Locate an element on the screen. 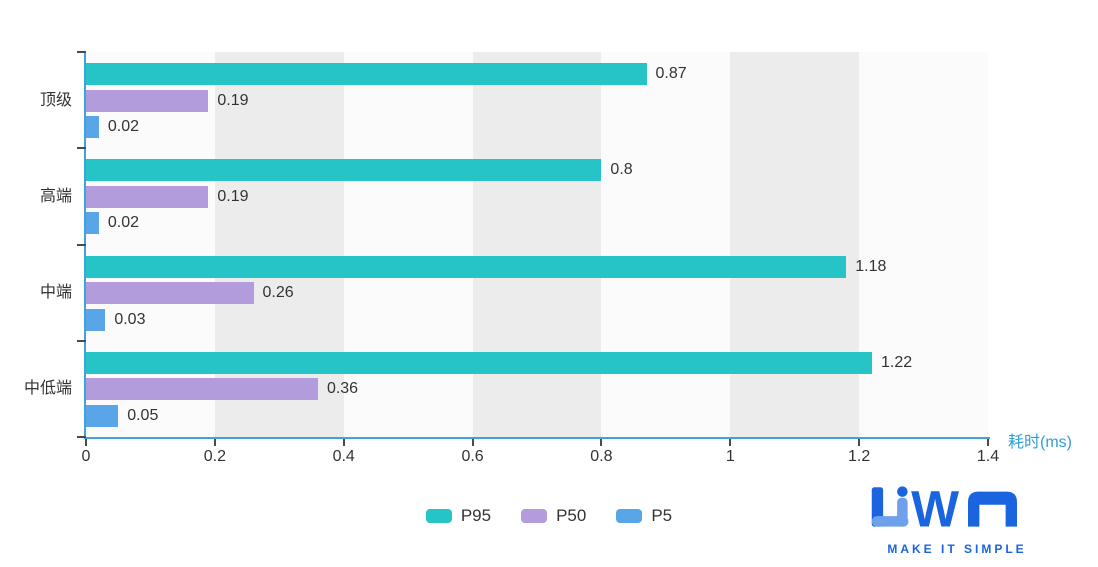 This screenshot has width=1098, height=567. bar-value-label: 0.8 is located at coordinates (621, 170).